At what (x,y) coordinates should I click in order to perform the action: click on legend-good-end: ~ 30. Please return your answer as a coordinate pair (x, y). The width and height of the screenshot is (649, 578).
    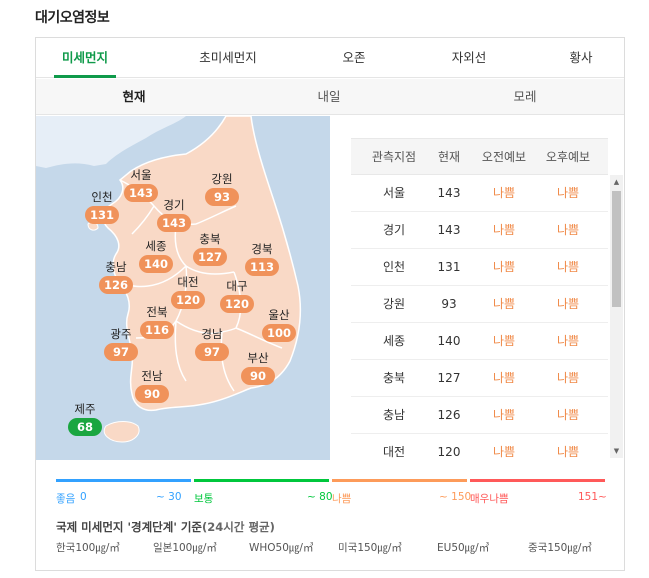
    Looking at the image, I should click on (169, 497).